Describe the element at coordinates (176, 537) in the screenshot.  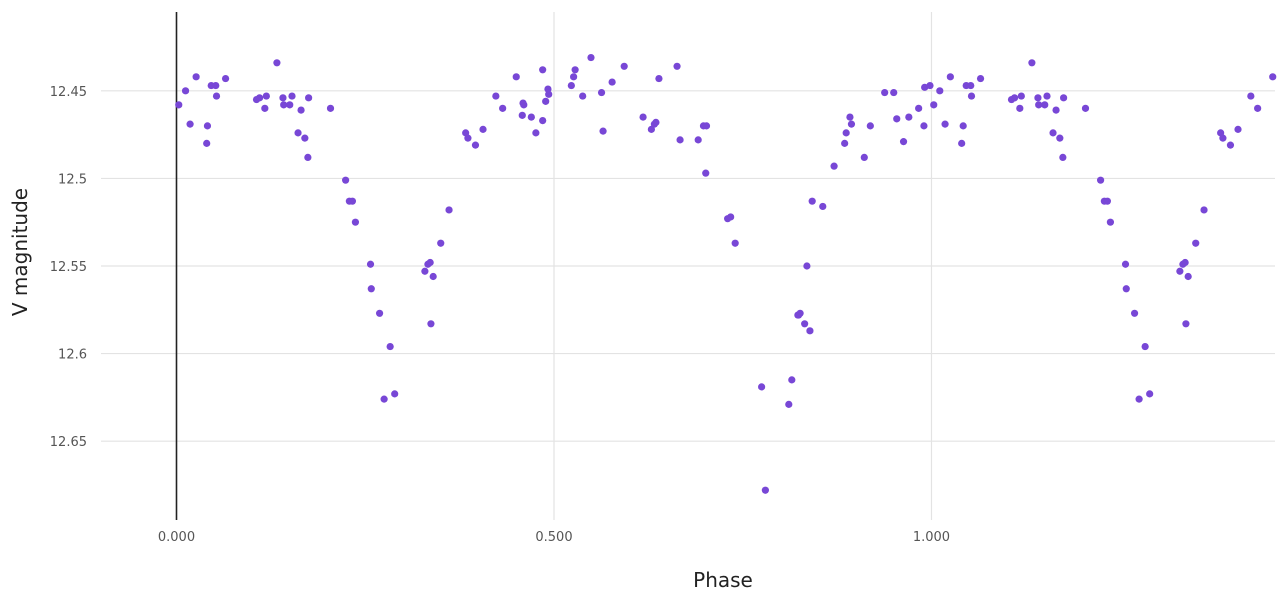
I see `x-tick-label: 0.000` at that location.